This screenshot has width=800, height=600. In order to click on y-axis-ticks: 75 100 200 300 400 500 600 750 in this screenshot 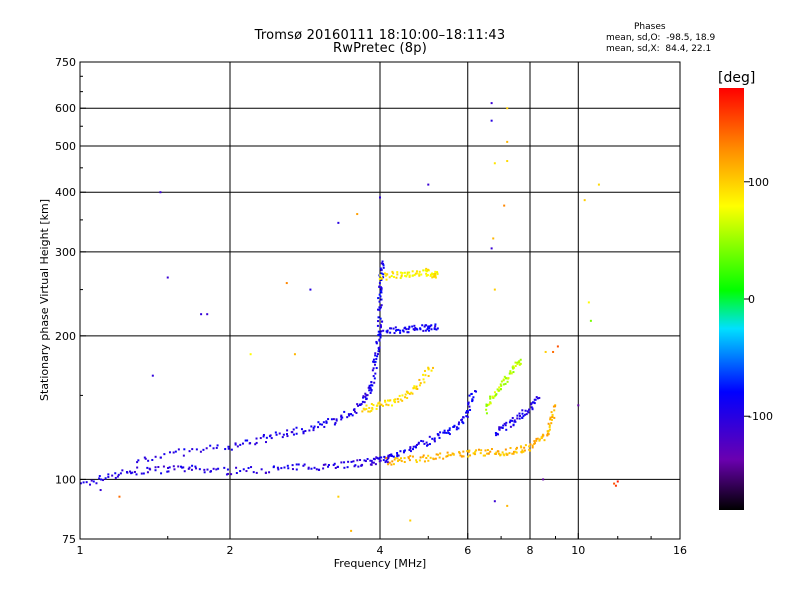, I will do `click(70, 301)`.